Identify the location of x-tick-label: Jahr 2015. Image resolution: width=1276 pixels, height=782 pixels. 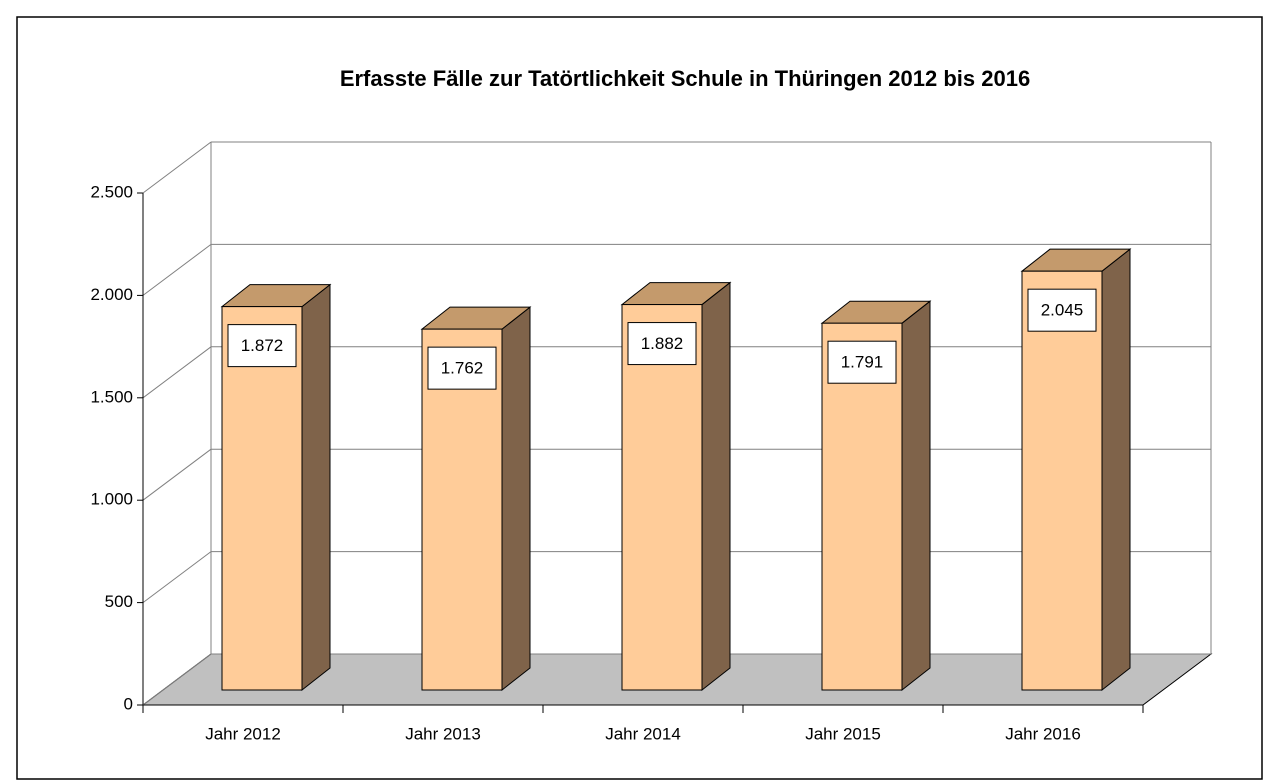
(843, 733).